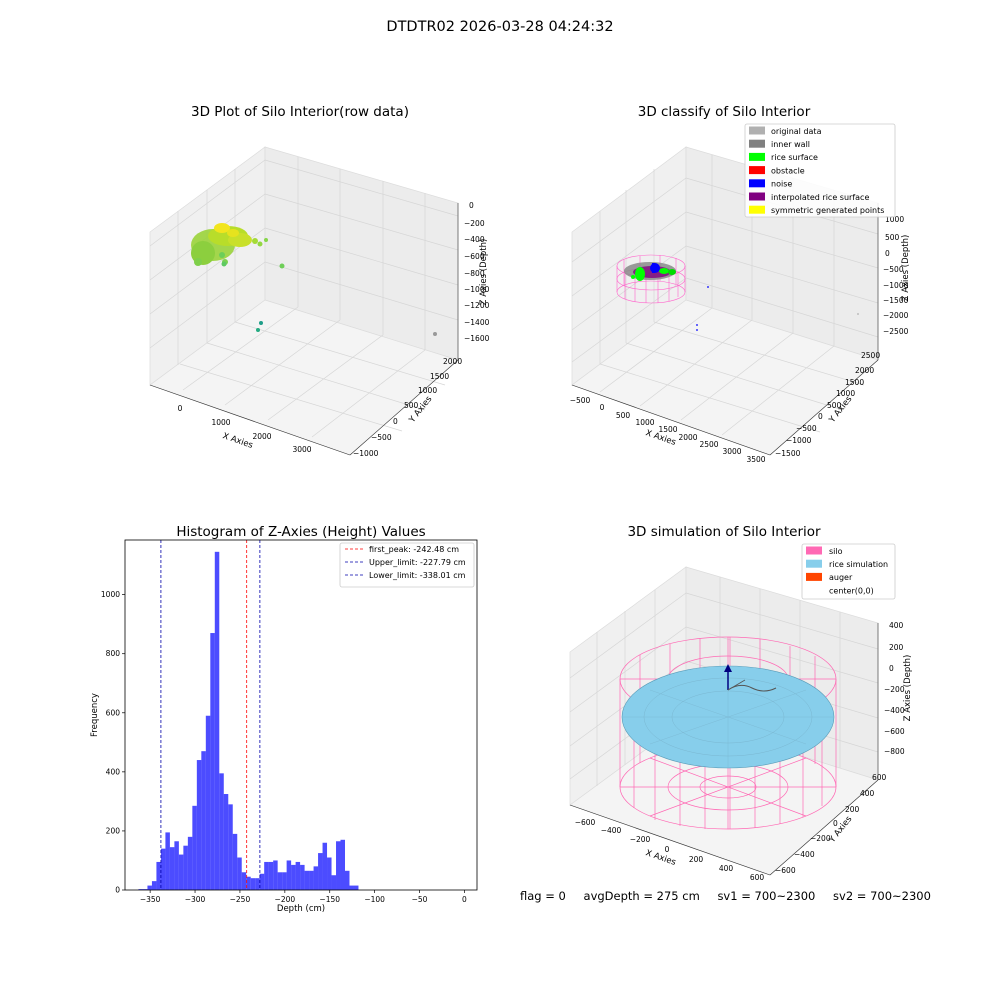  Describe the element at coordinates (724, 112) in the screenshot. I see `classify-title: 3D classify of Silo Interior` at that location.